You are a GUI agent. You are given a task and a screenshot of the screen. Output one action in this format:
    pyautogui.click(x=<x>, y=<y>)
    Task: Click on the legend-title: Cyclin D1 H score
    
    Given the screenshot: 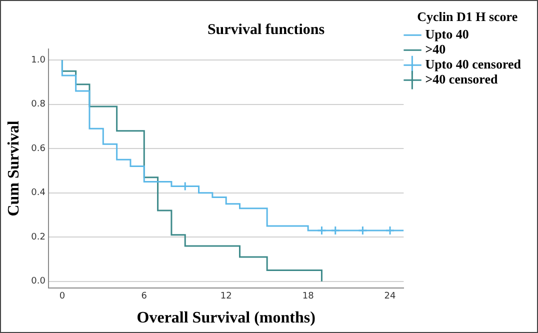 What is the action you would take?
    pyautogui.click(x=467, y=16)
    